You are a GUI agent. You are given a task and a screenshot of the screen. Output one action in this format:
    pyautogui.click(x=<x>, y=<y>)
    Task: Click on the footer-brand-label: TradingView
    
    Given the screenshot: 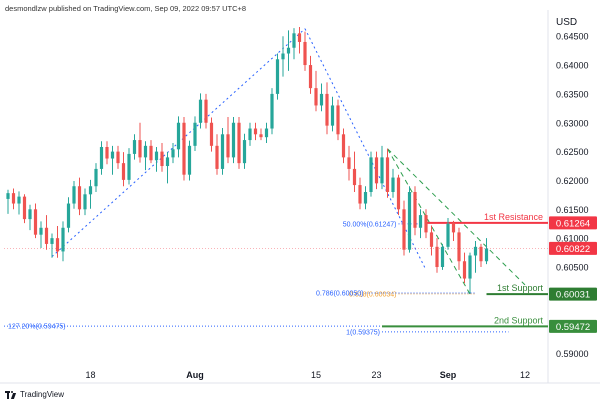 What is the action you would take?
    pyautogui.click(x=42, y=394)
    